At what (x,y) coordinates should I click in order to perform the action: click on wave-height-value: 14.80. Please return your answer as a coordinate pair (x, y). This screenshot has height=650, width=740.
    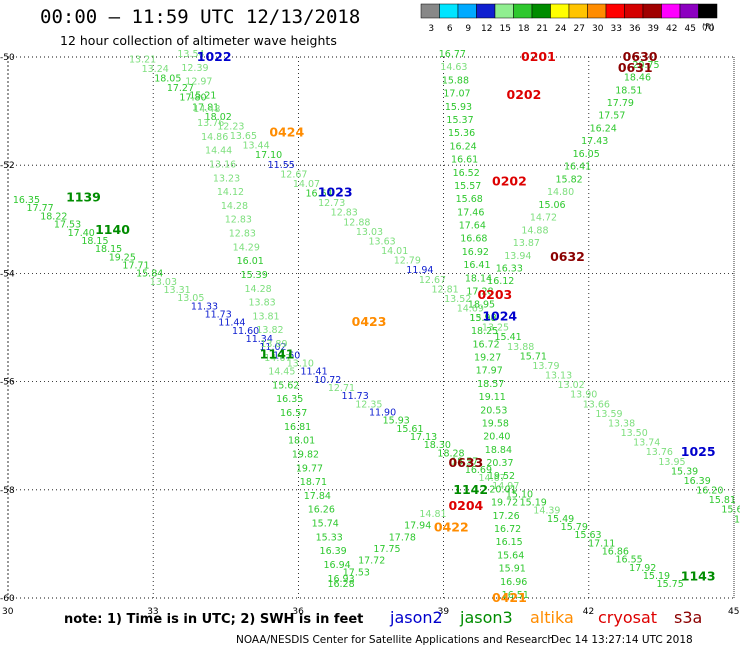
    Looking at the image, I should click on (560, 192).